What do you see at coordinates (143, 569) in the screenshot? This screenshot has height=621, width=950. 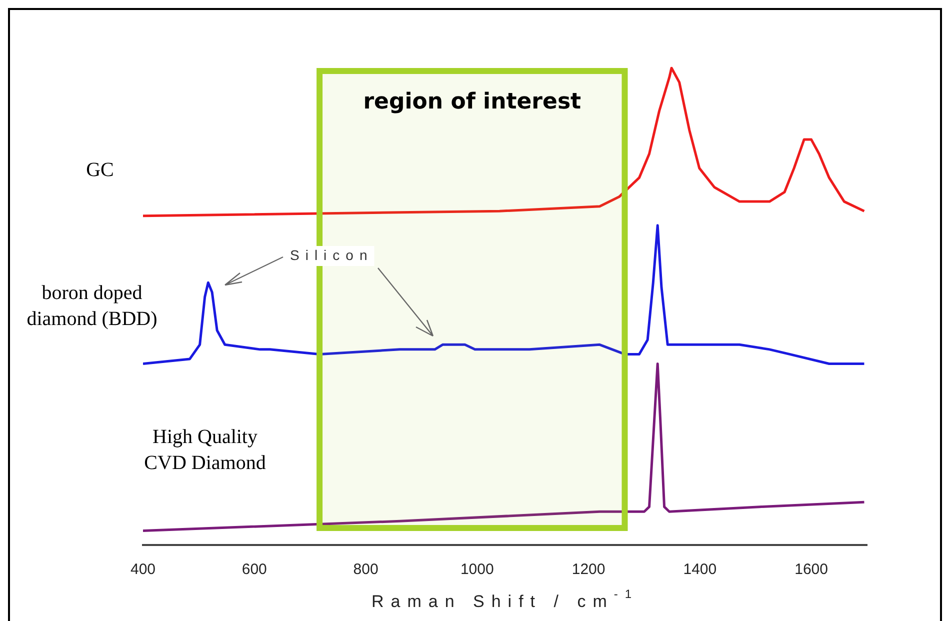 I see `x-tick-label: 400` at bounding box center [143, 569].